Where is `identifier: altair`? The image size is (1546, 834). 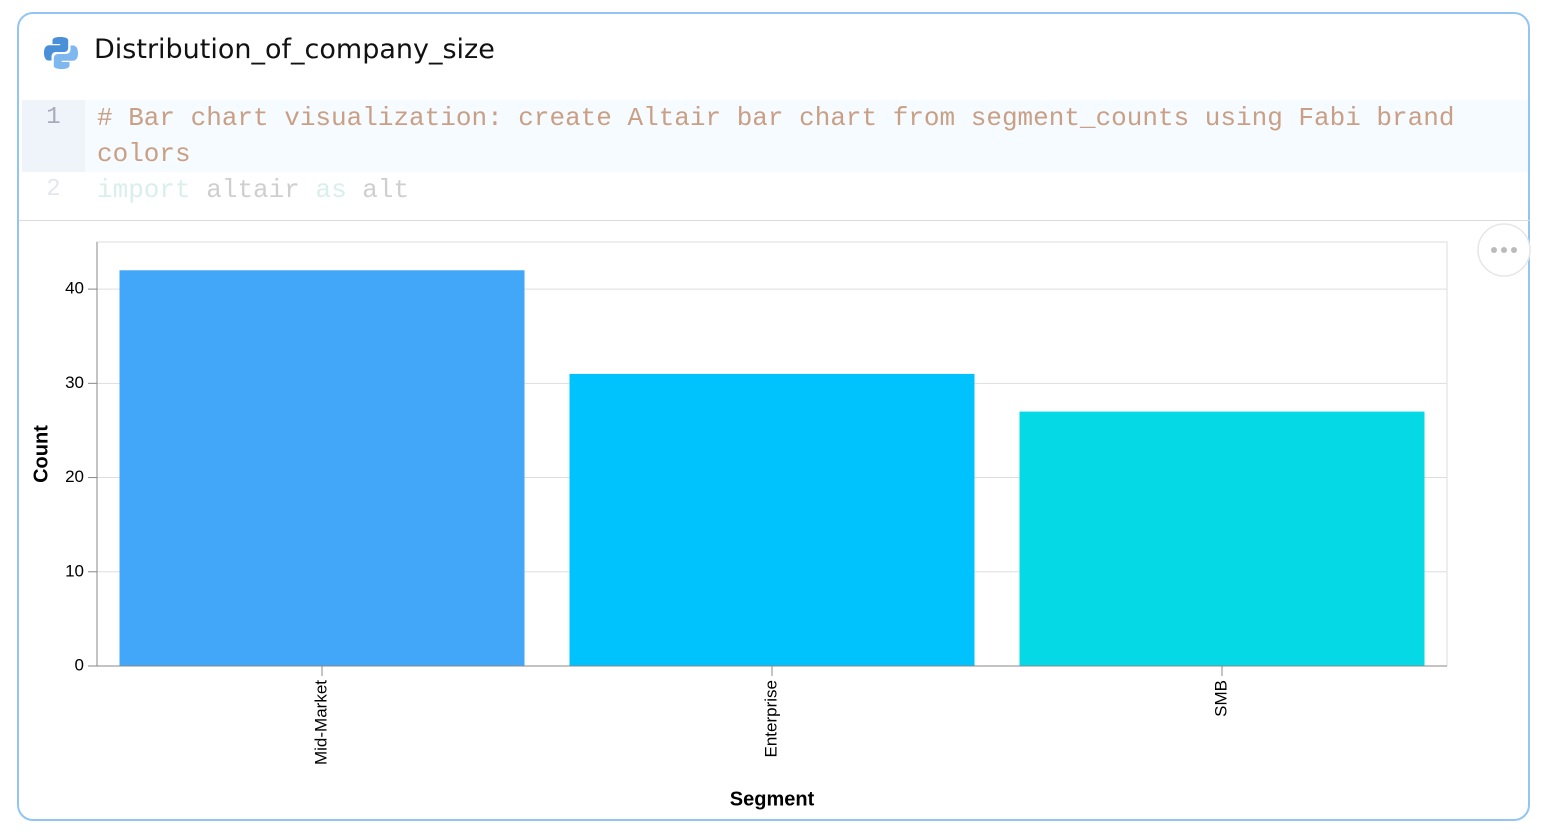
identifier: altair is located at coordinates (253, 190).